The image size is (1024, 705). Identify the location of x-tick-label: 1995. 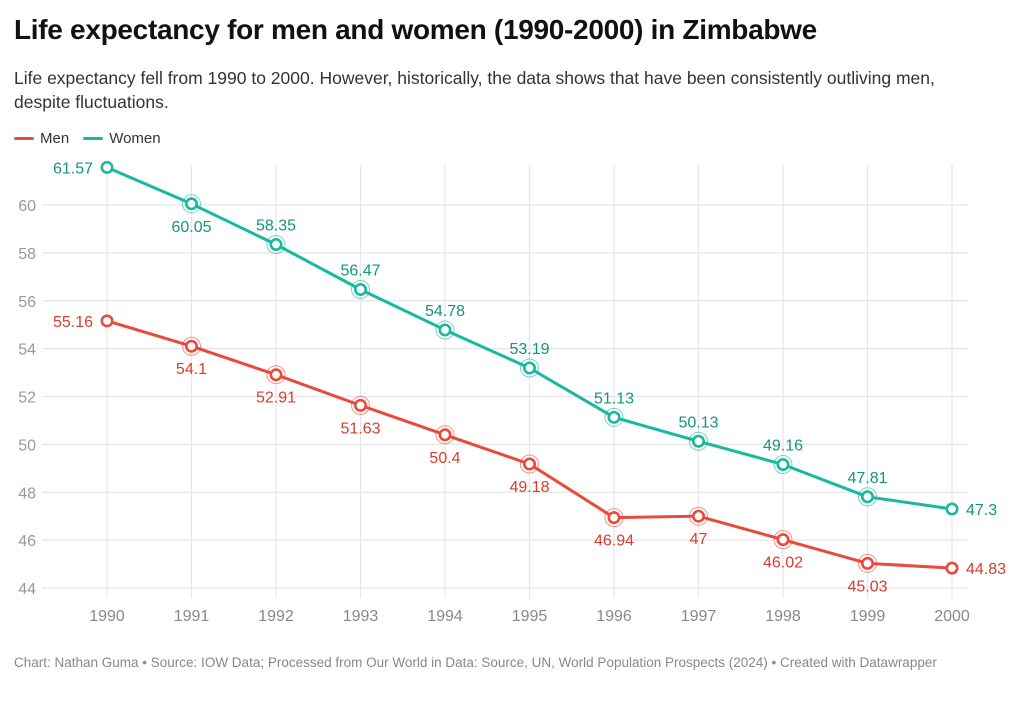
(530, 616).